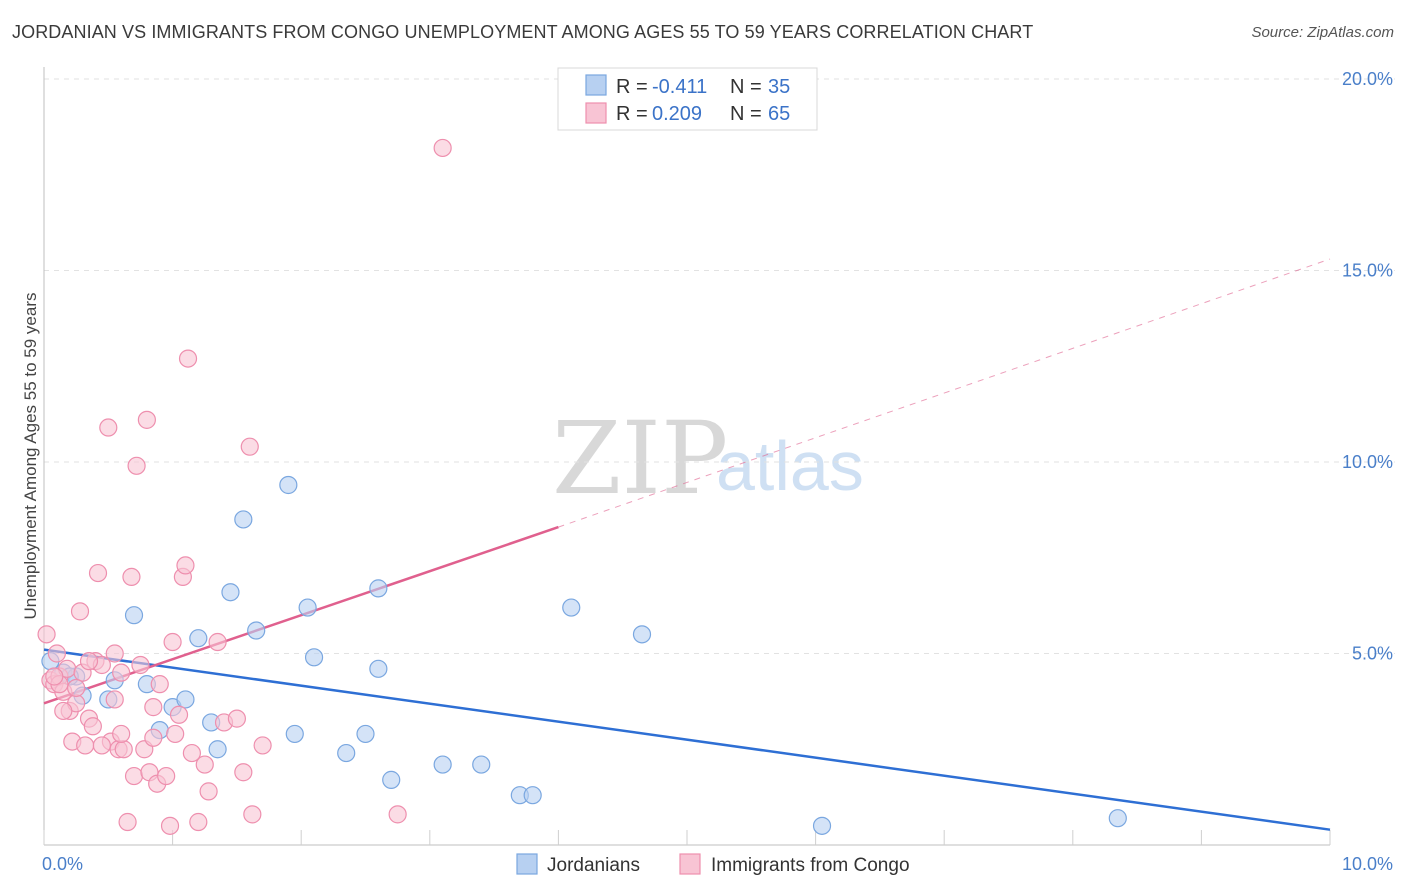 This screenshot has height=892, width=1406. I want to click on correlation-legend: R = -0.411 N = 35 R = 0.209 N = 65, so click(687, 99).